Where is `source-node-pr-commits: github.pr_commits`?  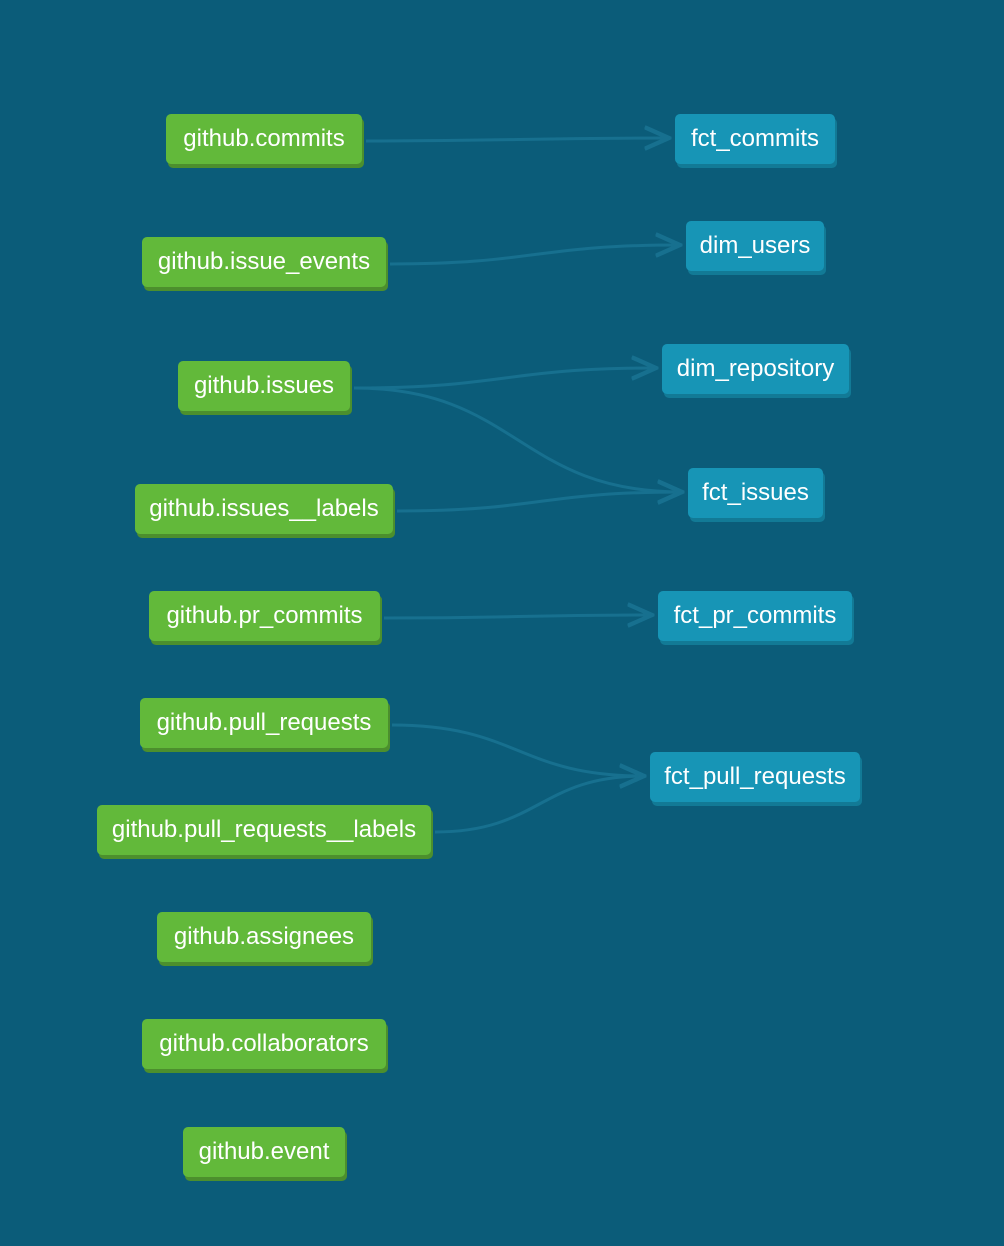
source-node-pr-commits: github.pr_commits is located at coordinates (264, 616).